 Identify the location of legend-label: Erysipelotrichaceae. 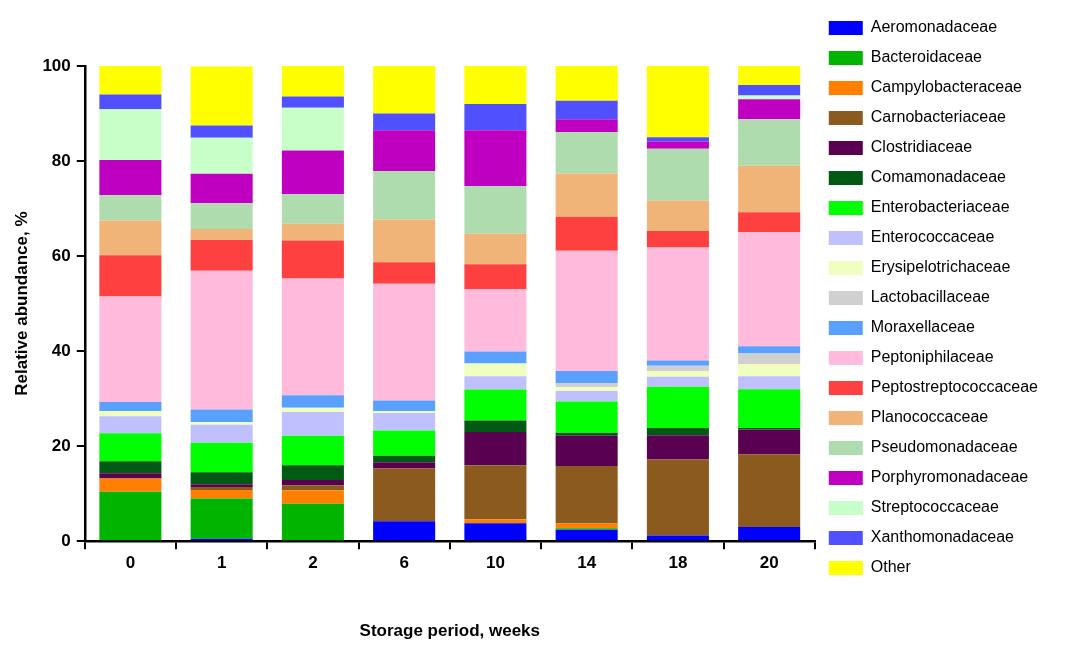
(940, 267).